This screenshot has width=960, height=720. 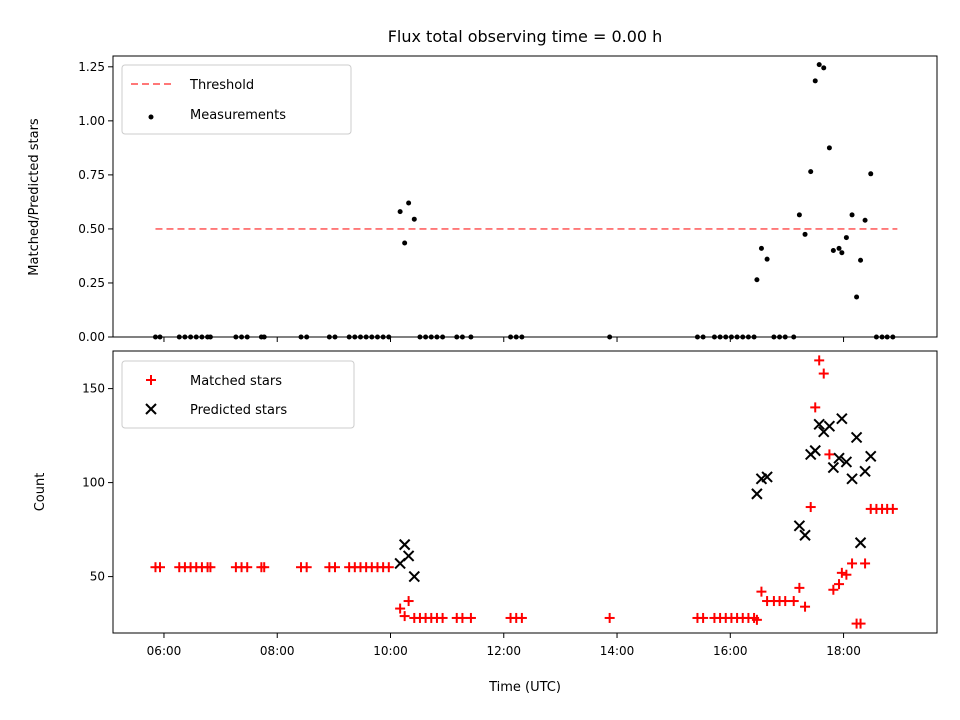 I want to click on bottom-ytick-label: 150, so click(x=93, y=389).